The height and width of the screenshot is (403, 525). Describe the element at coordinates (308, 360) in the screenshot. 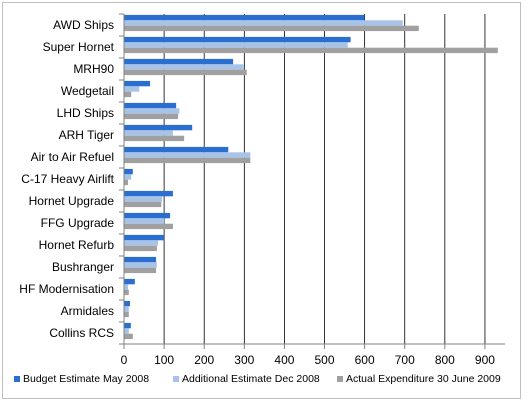

I see `x-tick-labels: 0 100 200 300 400 500 600 700 800 900` at that location.